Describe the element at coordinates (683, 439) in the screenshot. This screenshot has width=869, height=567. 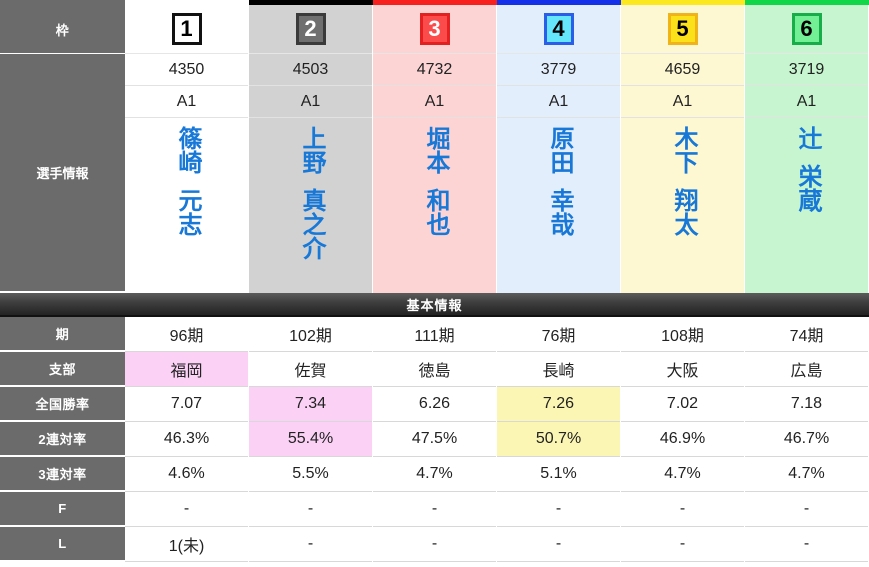
I see `basic-info-col-5: 46.9%` at that location.